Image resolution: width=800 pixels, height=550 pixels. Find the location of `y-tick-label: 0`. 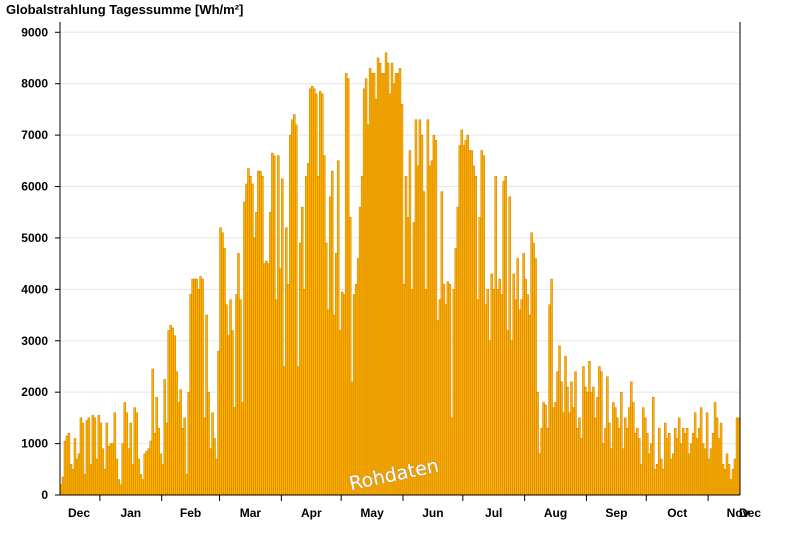

y-tick-label: 0 is located at coordinates (44, 495).